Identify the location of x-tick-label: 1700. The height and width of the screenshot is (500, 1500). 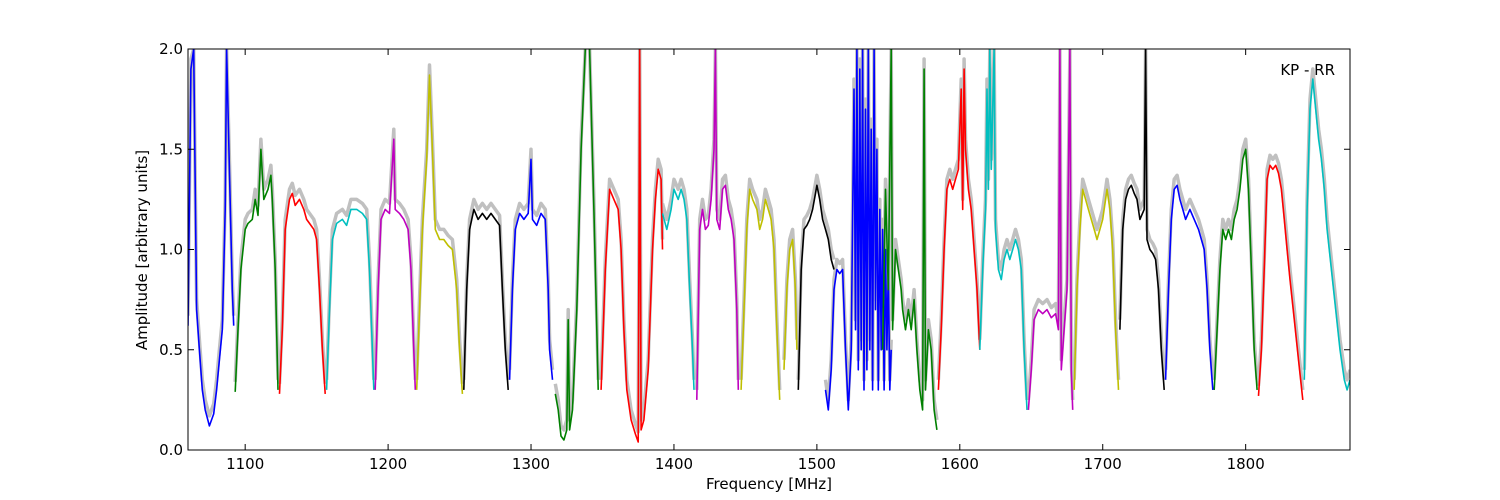
(1103, 464).